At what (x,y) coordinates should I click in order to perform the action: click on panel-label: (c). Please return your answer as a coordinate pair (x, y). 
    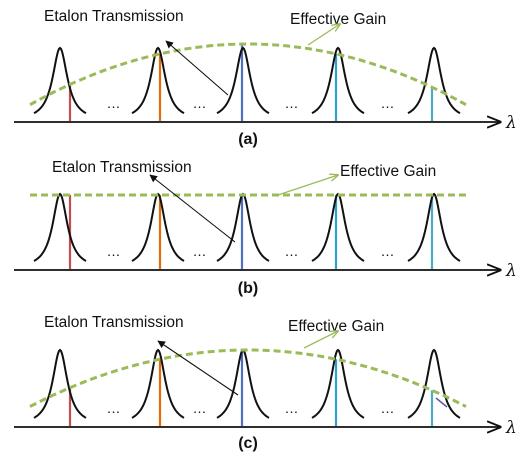
    Looking at the image, I should click on (248, 443).